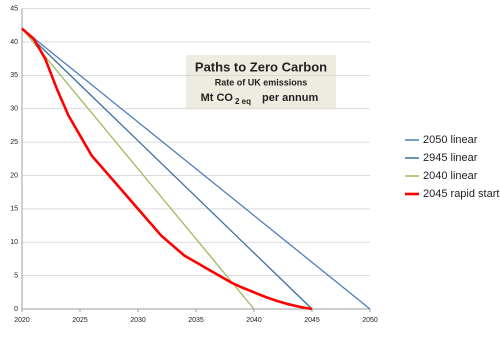 The width and height of the screenshot is (500, 338). I want to click on chart-subtitle: Rate of UK emissions, so click(261, 82).